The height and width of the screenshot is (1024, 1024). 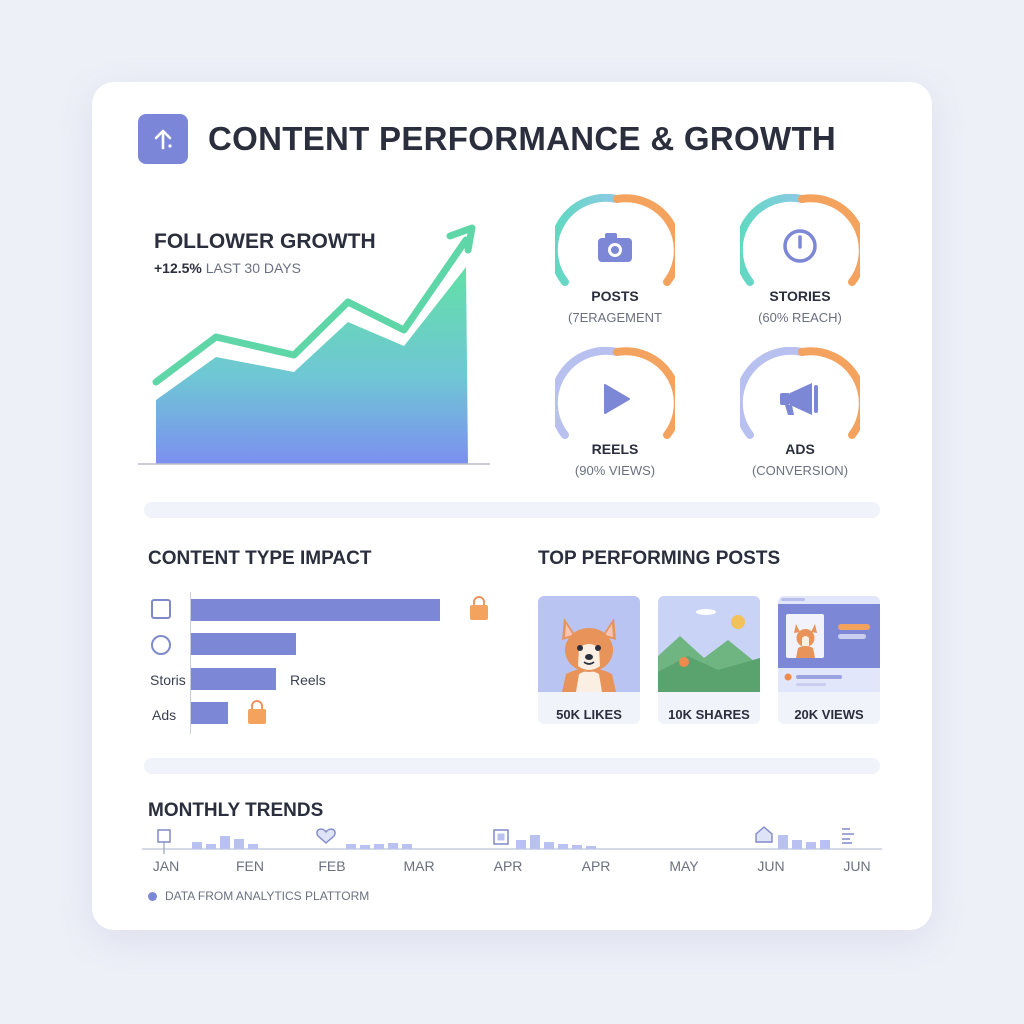 What do you see at coordinates (615, 470) in the screenshot?
I see `gauge-sub: (90% VIEWS)` at bounding box center [615, 470].